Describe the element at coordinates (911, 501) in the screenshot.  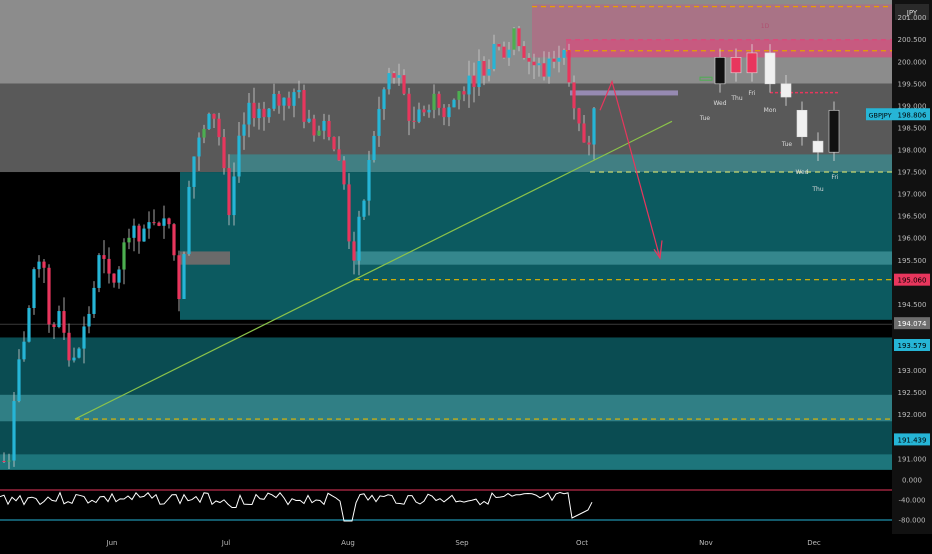
I see `osc-tick: -40.000` at that location.